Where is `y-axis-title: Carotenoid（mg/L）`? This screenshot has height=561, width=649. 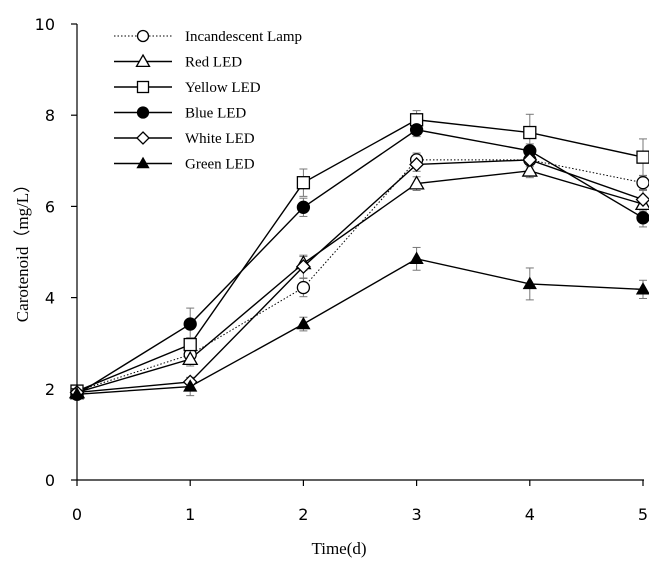 y-axis-title: Carotenoid（mg/L） is located at coordinates (22, 249).